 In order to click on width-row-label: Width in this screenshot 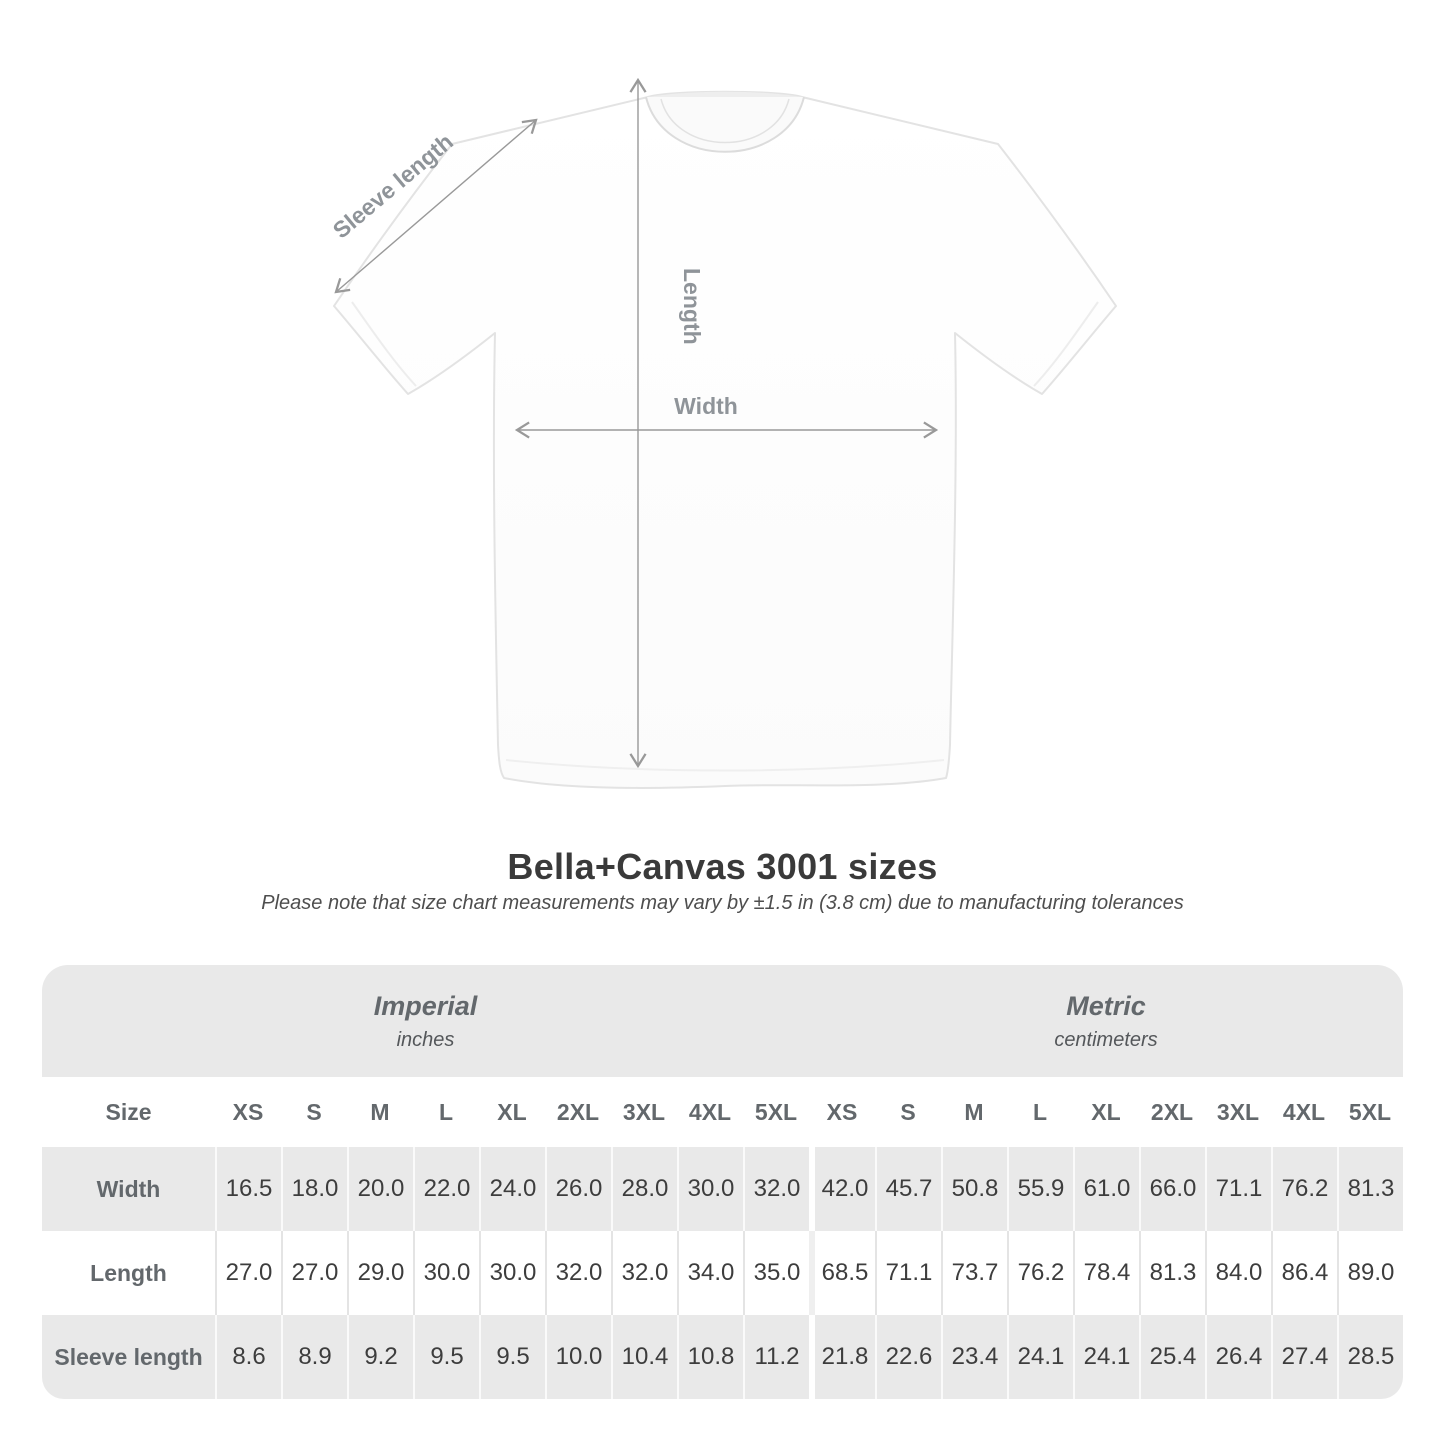, I will do `click(128, 1188)`.